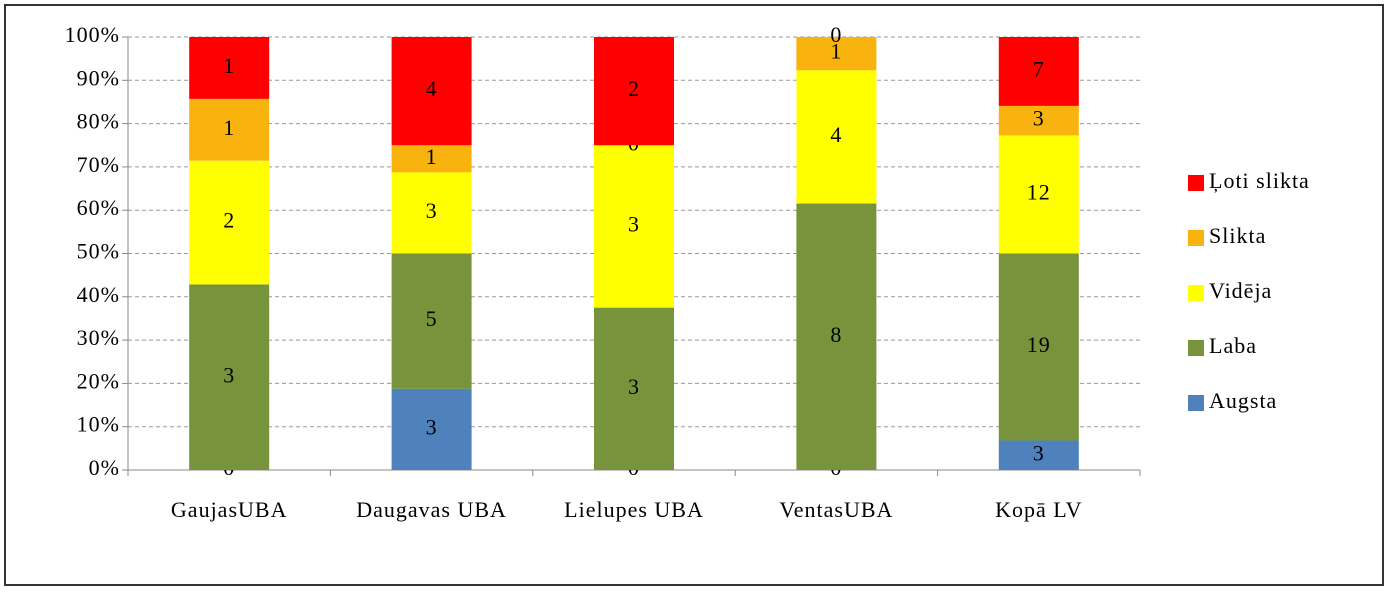 The width and height of the screenshot is (1389, 593). I want to click on legend-label: Laba, so click(1233, 345).